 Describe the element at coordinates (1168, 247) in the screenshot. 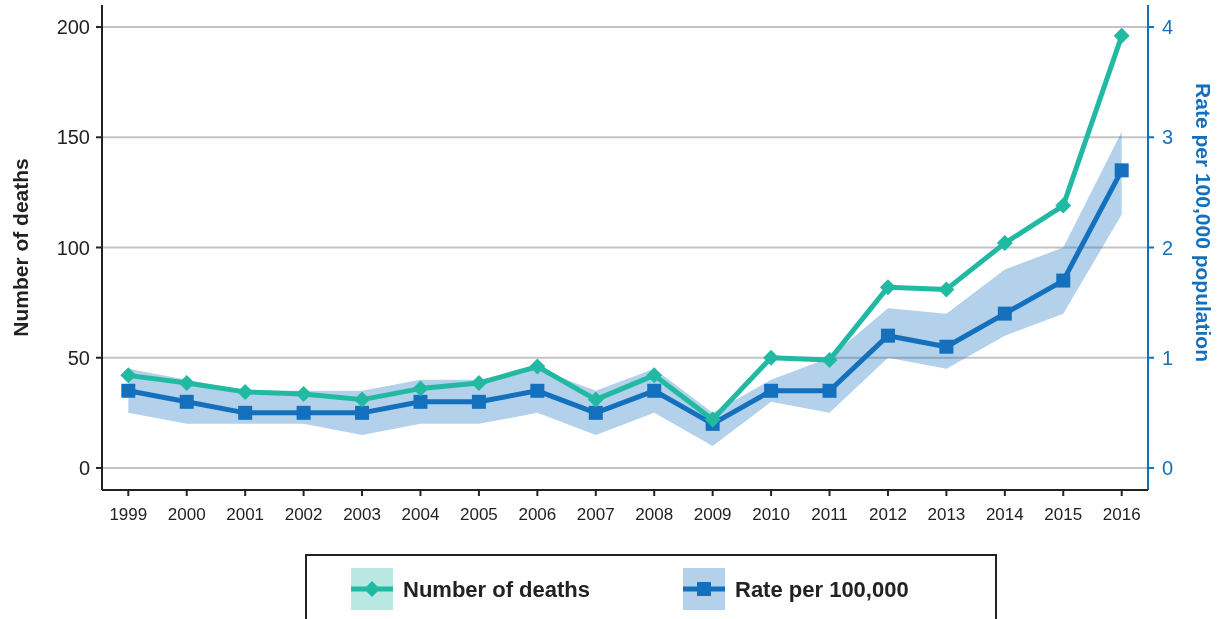

I see `y2-tick-label: 2` at that location.